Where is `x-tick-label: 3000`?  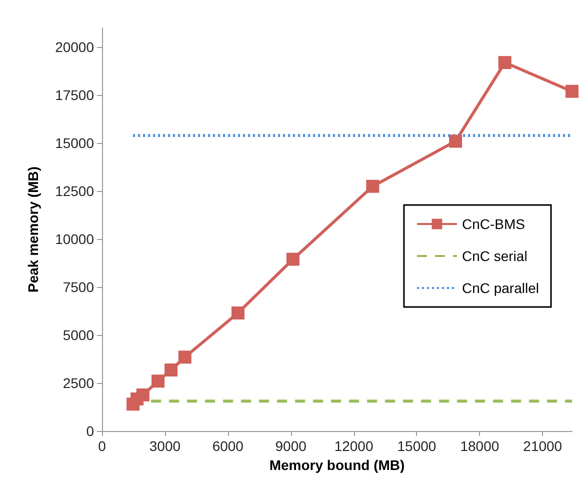
x-tick-label: 3000 is located at coordinates (165, 446).